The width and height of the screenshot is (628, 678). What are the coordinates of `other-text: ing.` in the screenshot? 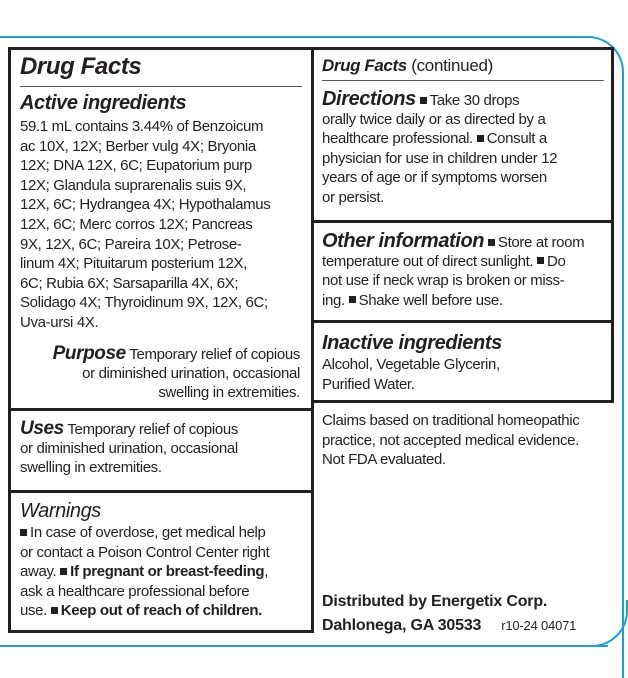 It's located at (333, 300).